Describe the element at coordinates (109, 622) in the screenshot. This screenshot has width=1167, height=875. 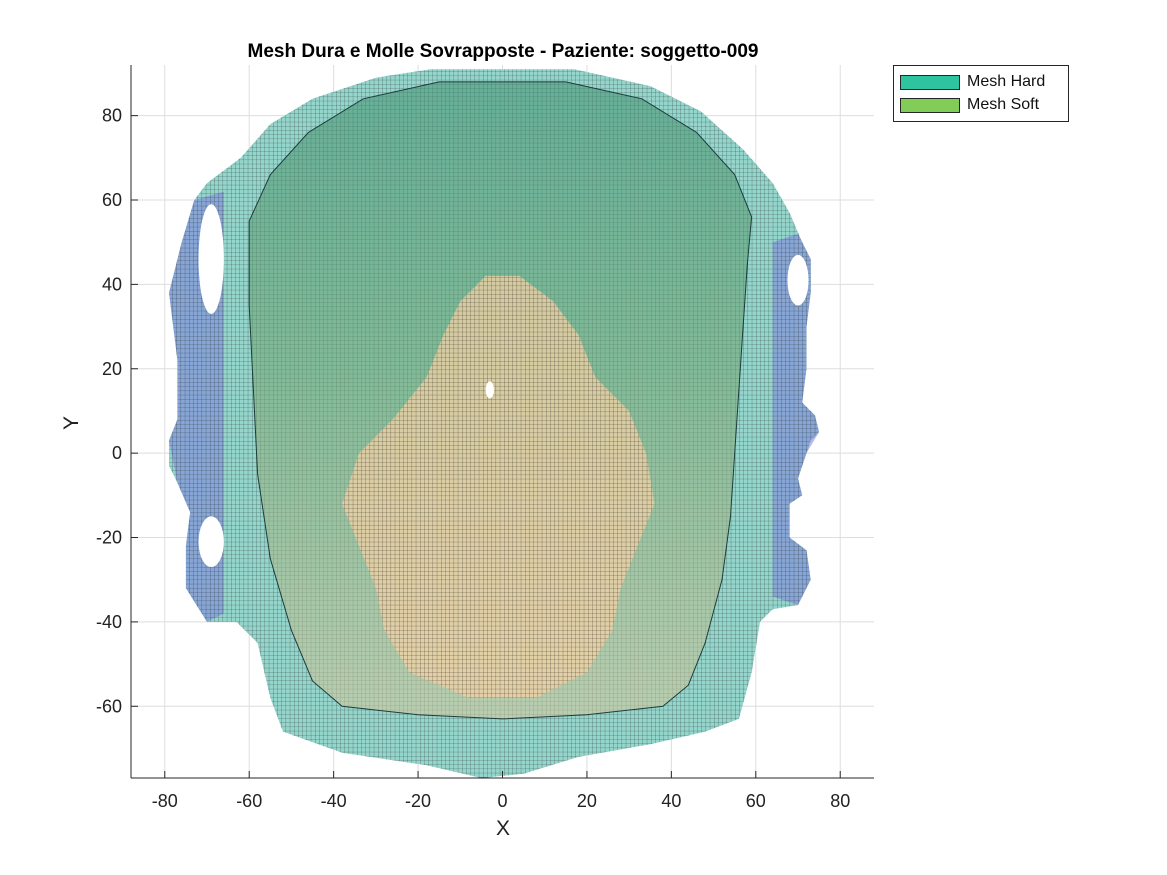
I see `y-tick-label: -40` at that location.